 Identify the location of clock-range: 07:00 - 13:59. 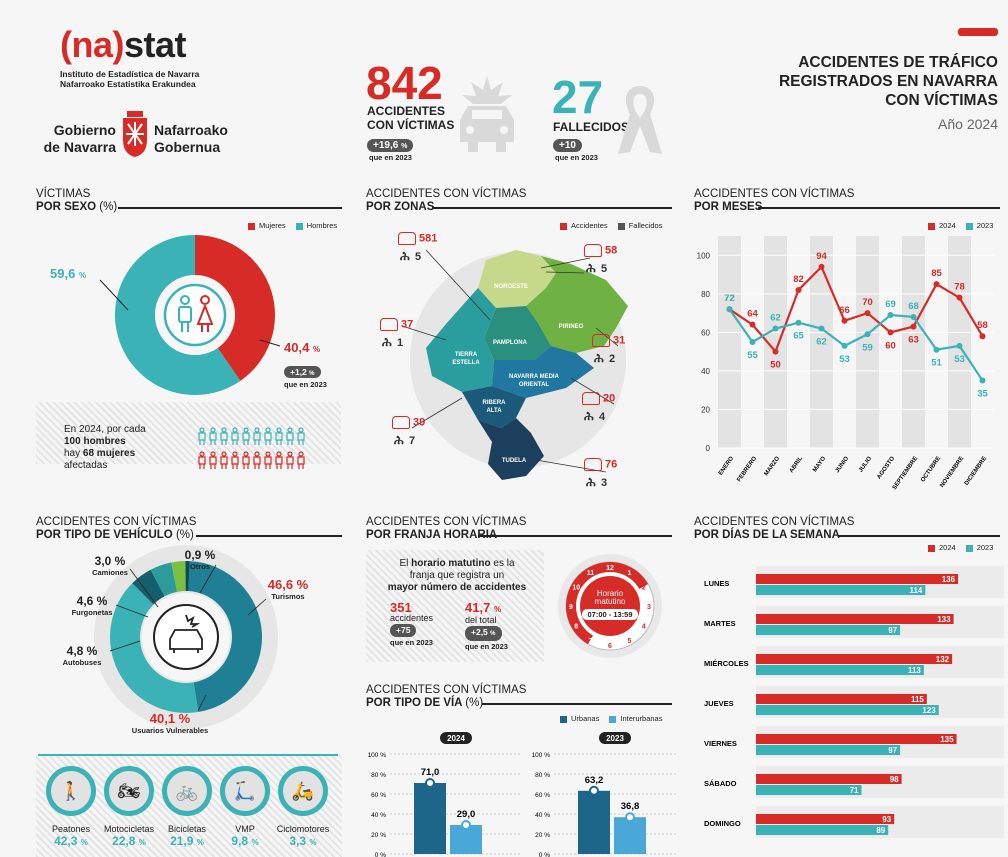
(609, 614).